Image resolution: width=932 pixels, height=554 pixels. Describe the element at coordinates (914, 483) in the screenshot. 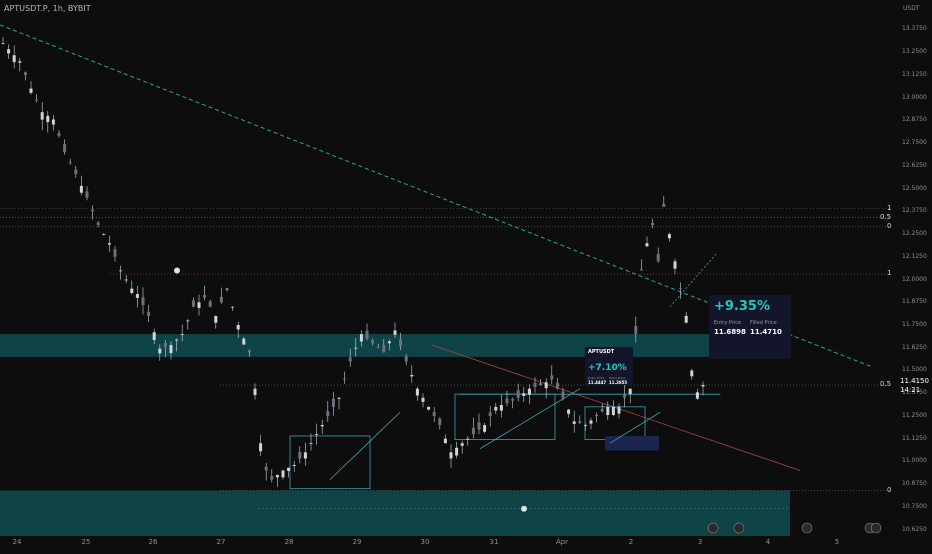

I see `y-tick-label: 10.8750` at that location.